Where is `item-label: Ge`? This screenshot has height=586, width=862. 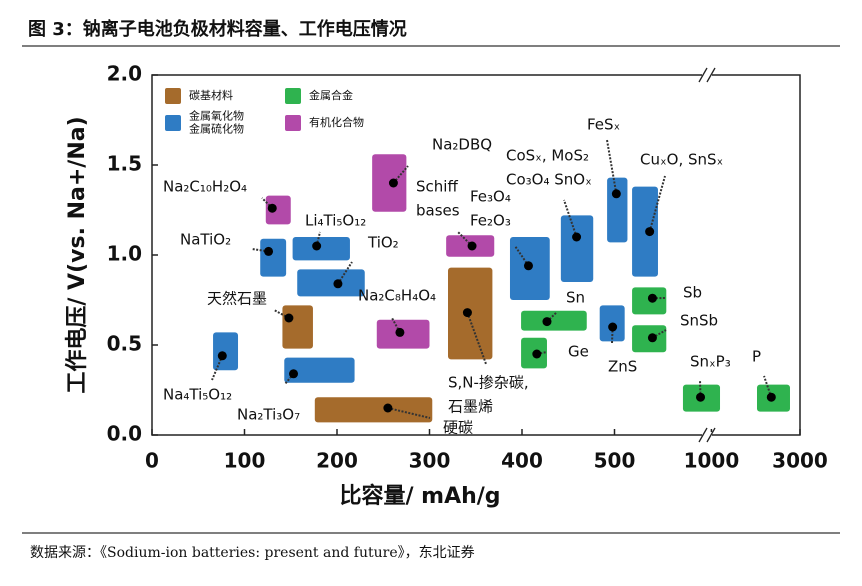
item-label: Ge is located at coordinates (578, 352).